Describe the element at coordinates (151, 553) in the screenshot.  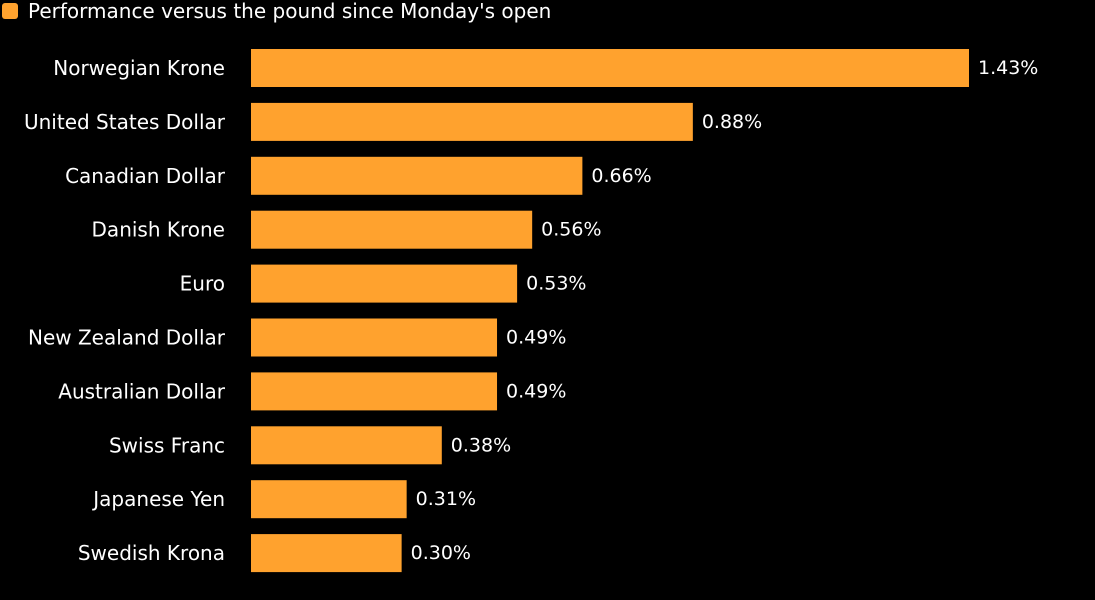
I see `category-label: Swedish Krona` at that location.